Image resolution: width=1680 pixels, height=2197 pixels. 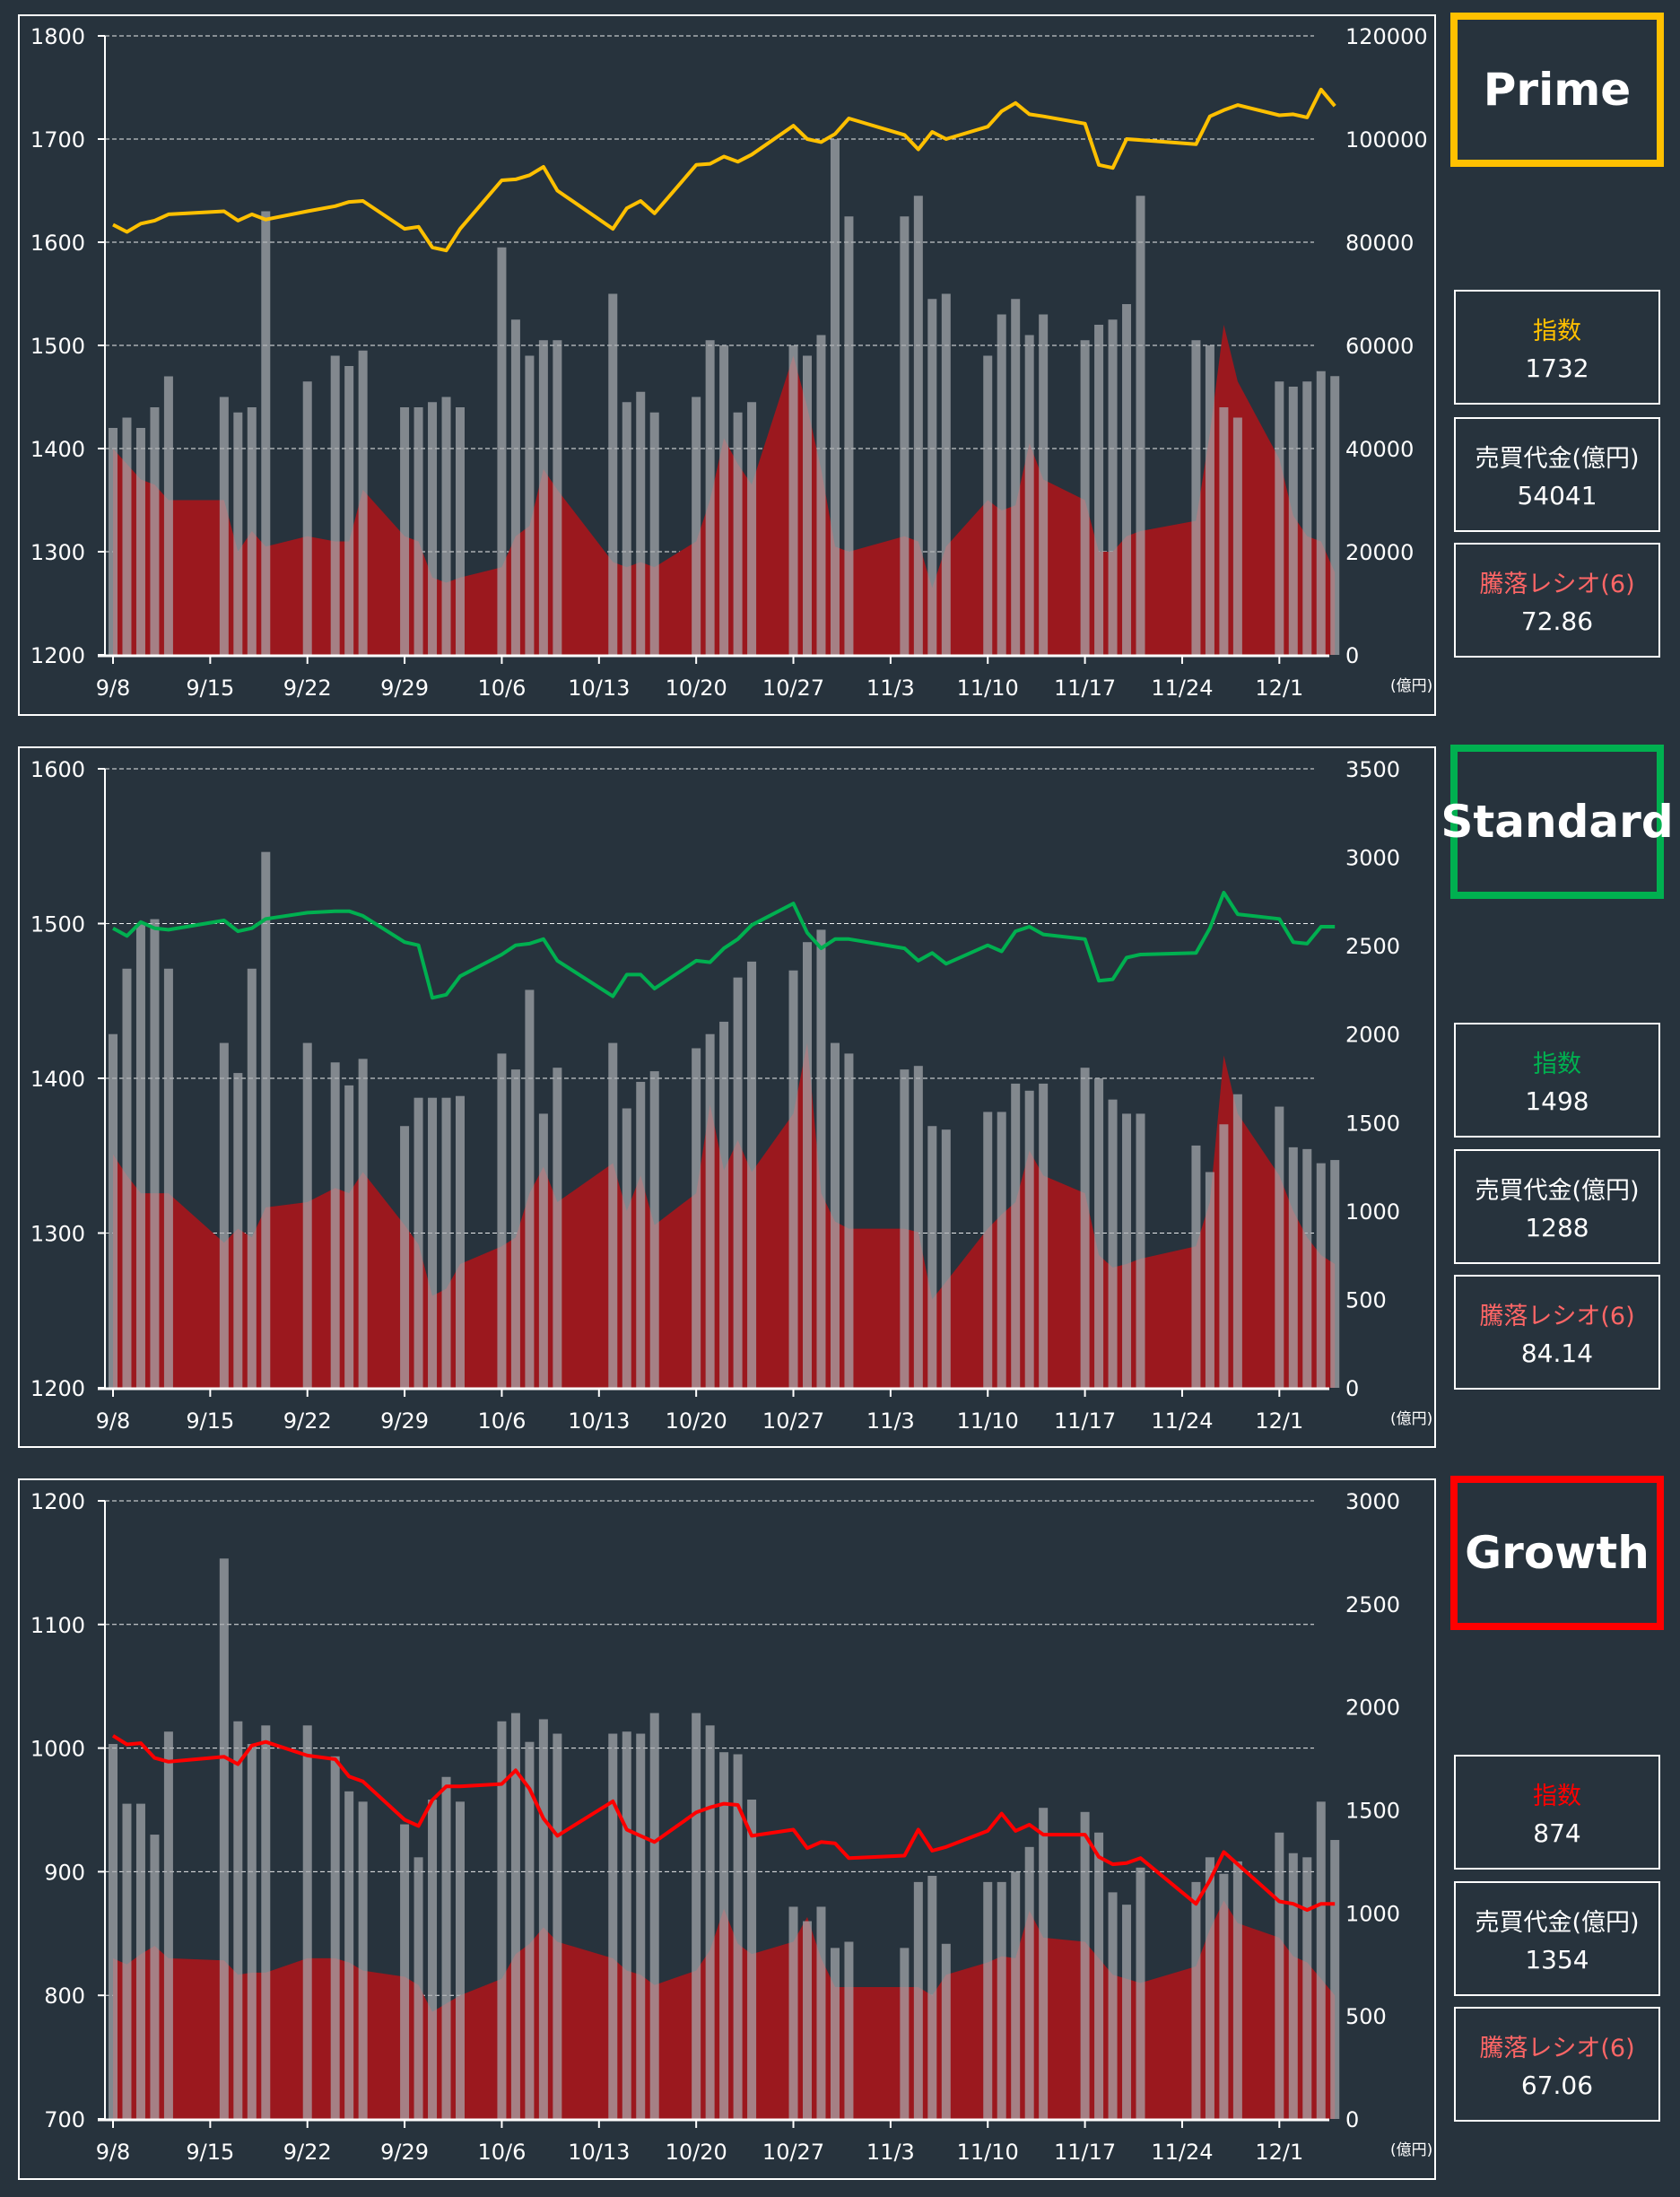 I want to click on prime-turnover-value: 54041, so click(x=1557, y=495).